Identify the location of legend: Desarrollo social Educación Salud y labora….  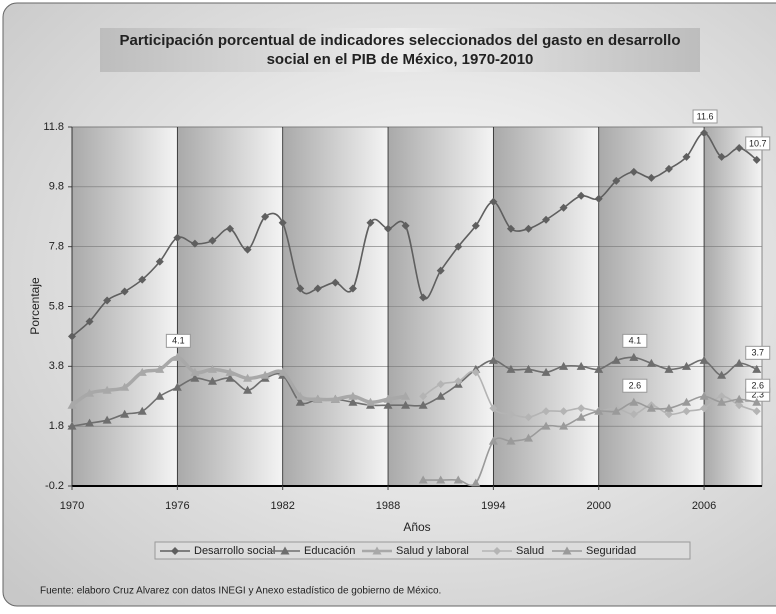
(398, 551).